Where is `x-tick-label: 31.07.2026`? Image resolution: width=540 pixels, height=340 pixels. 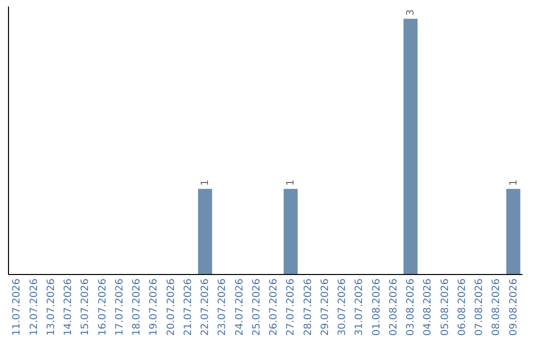
x-tick-label: 31.07.2026 is located at coordinates (360, 307).